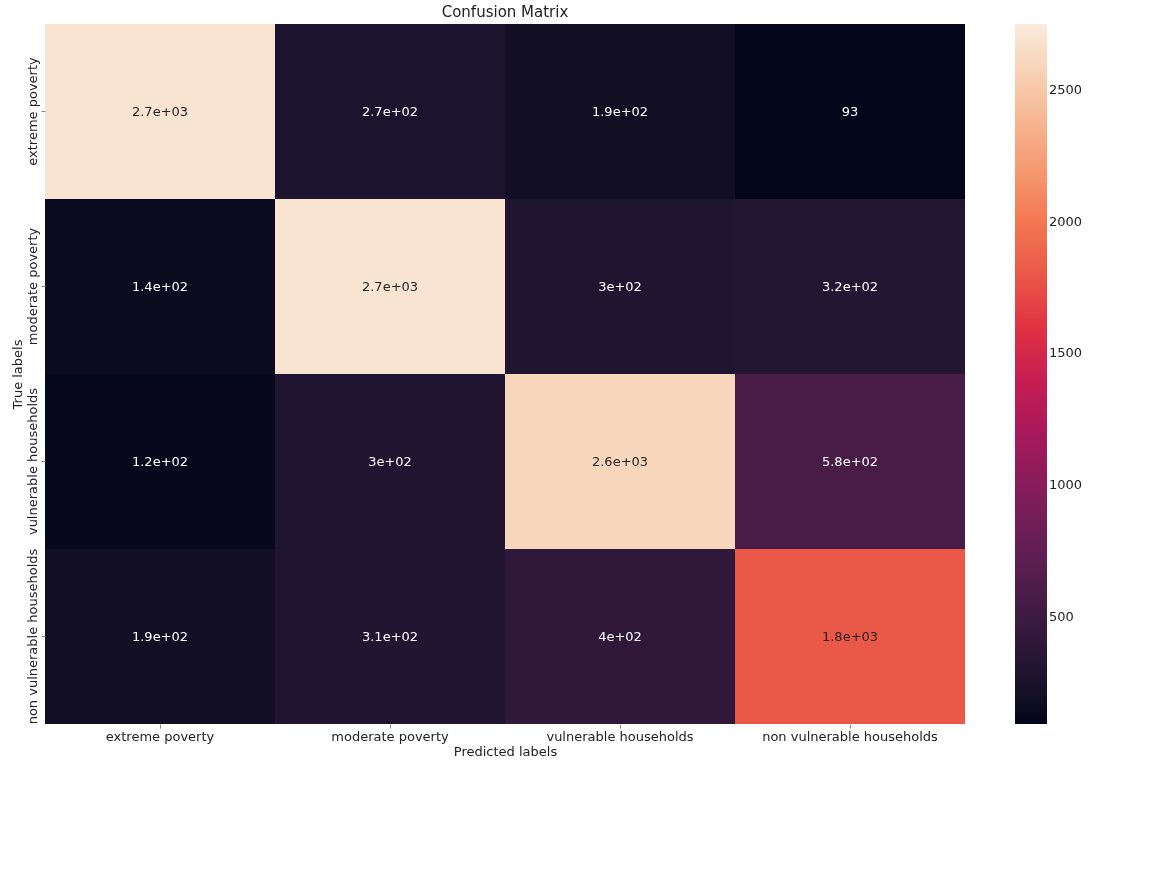  What do you see at coordinates (620, 736) in the screenshot?
I see `x-tick-label: vulnerable households` at bounding box center [620, 736].